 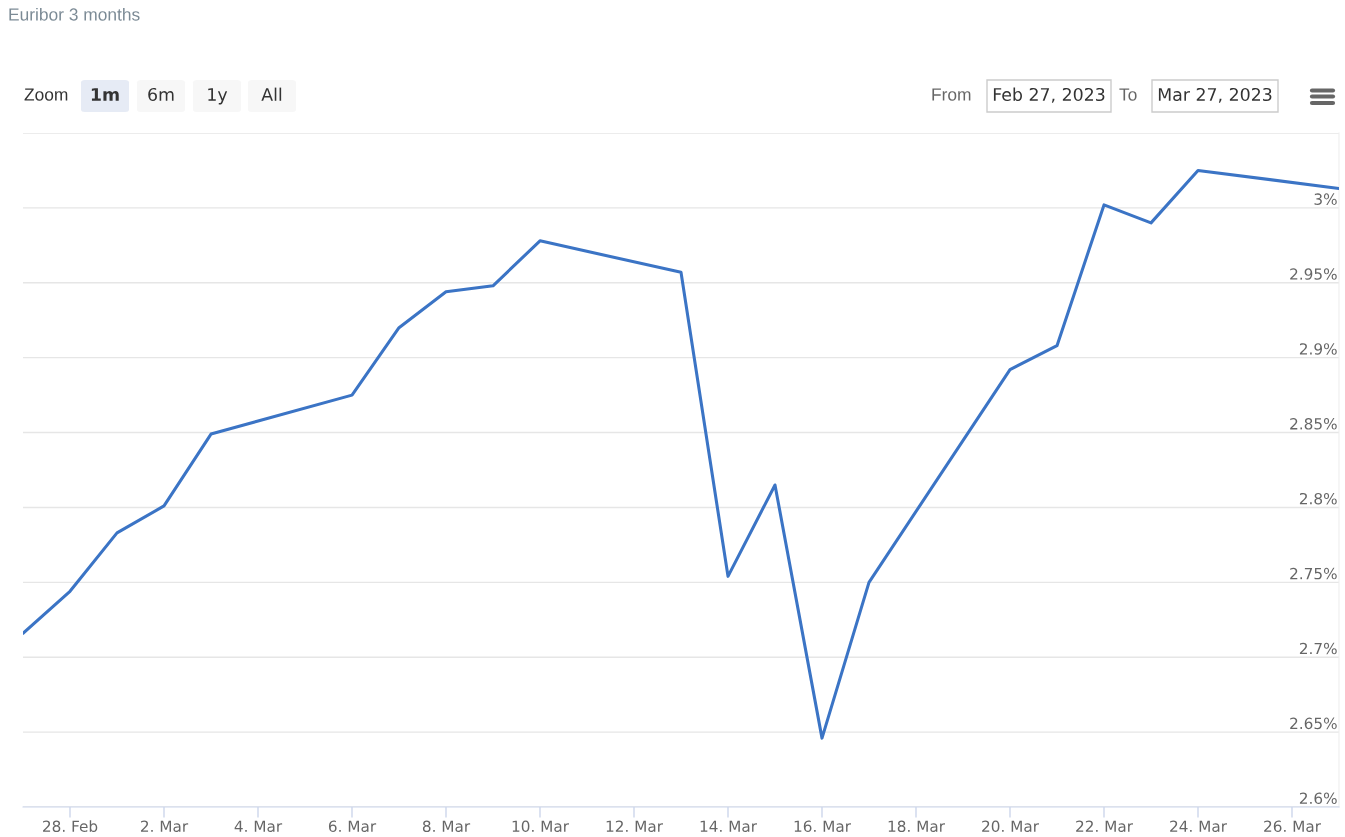 What do you see at coordinates (105, 94) in the screenshot?
I see `text: 1m` at bounding box center [105, 94].